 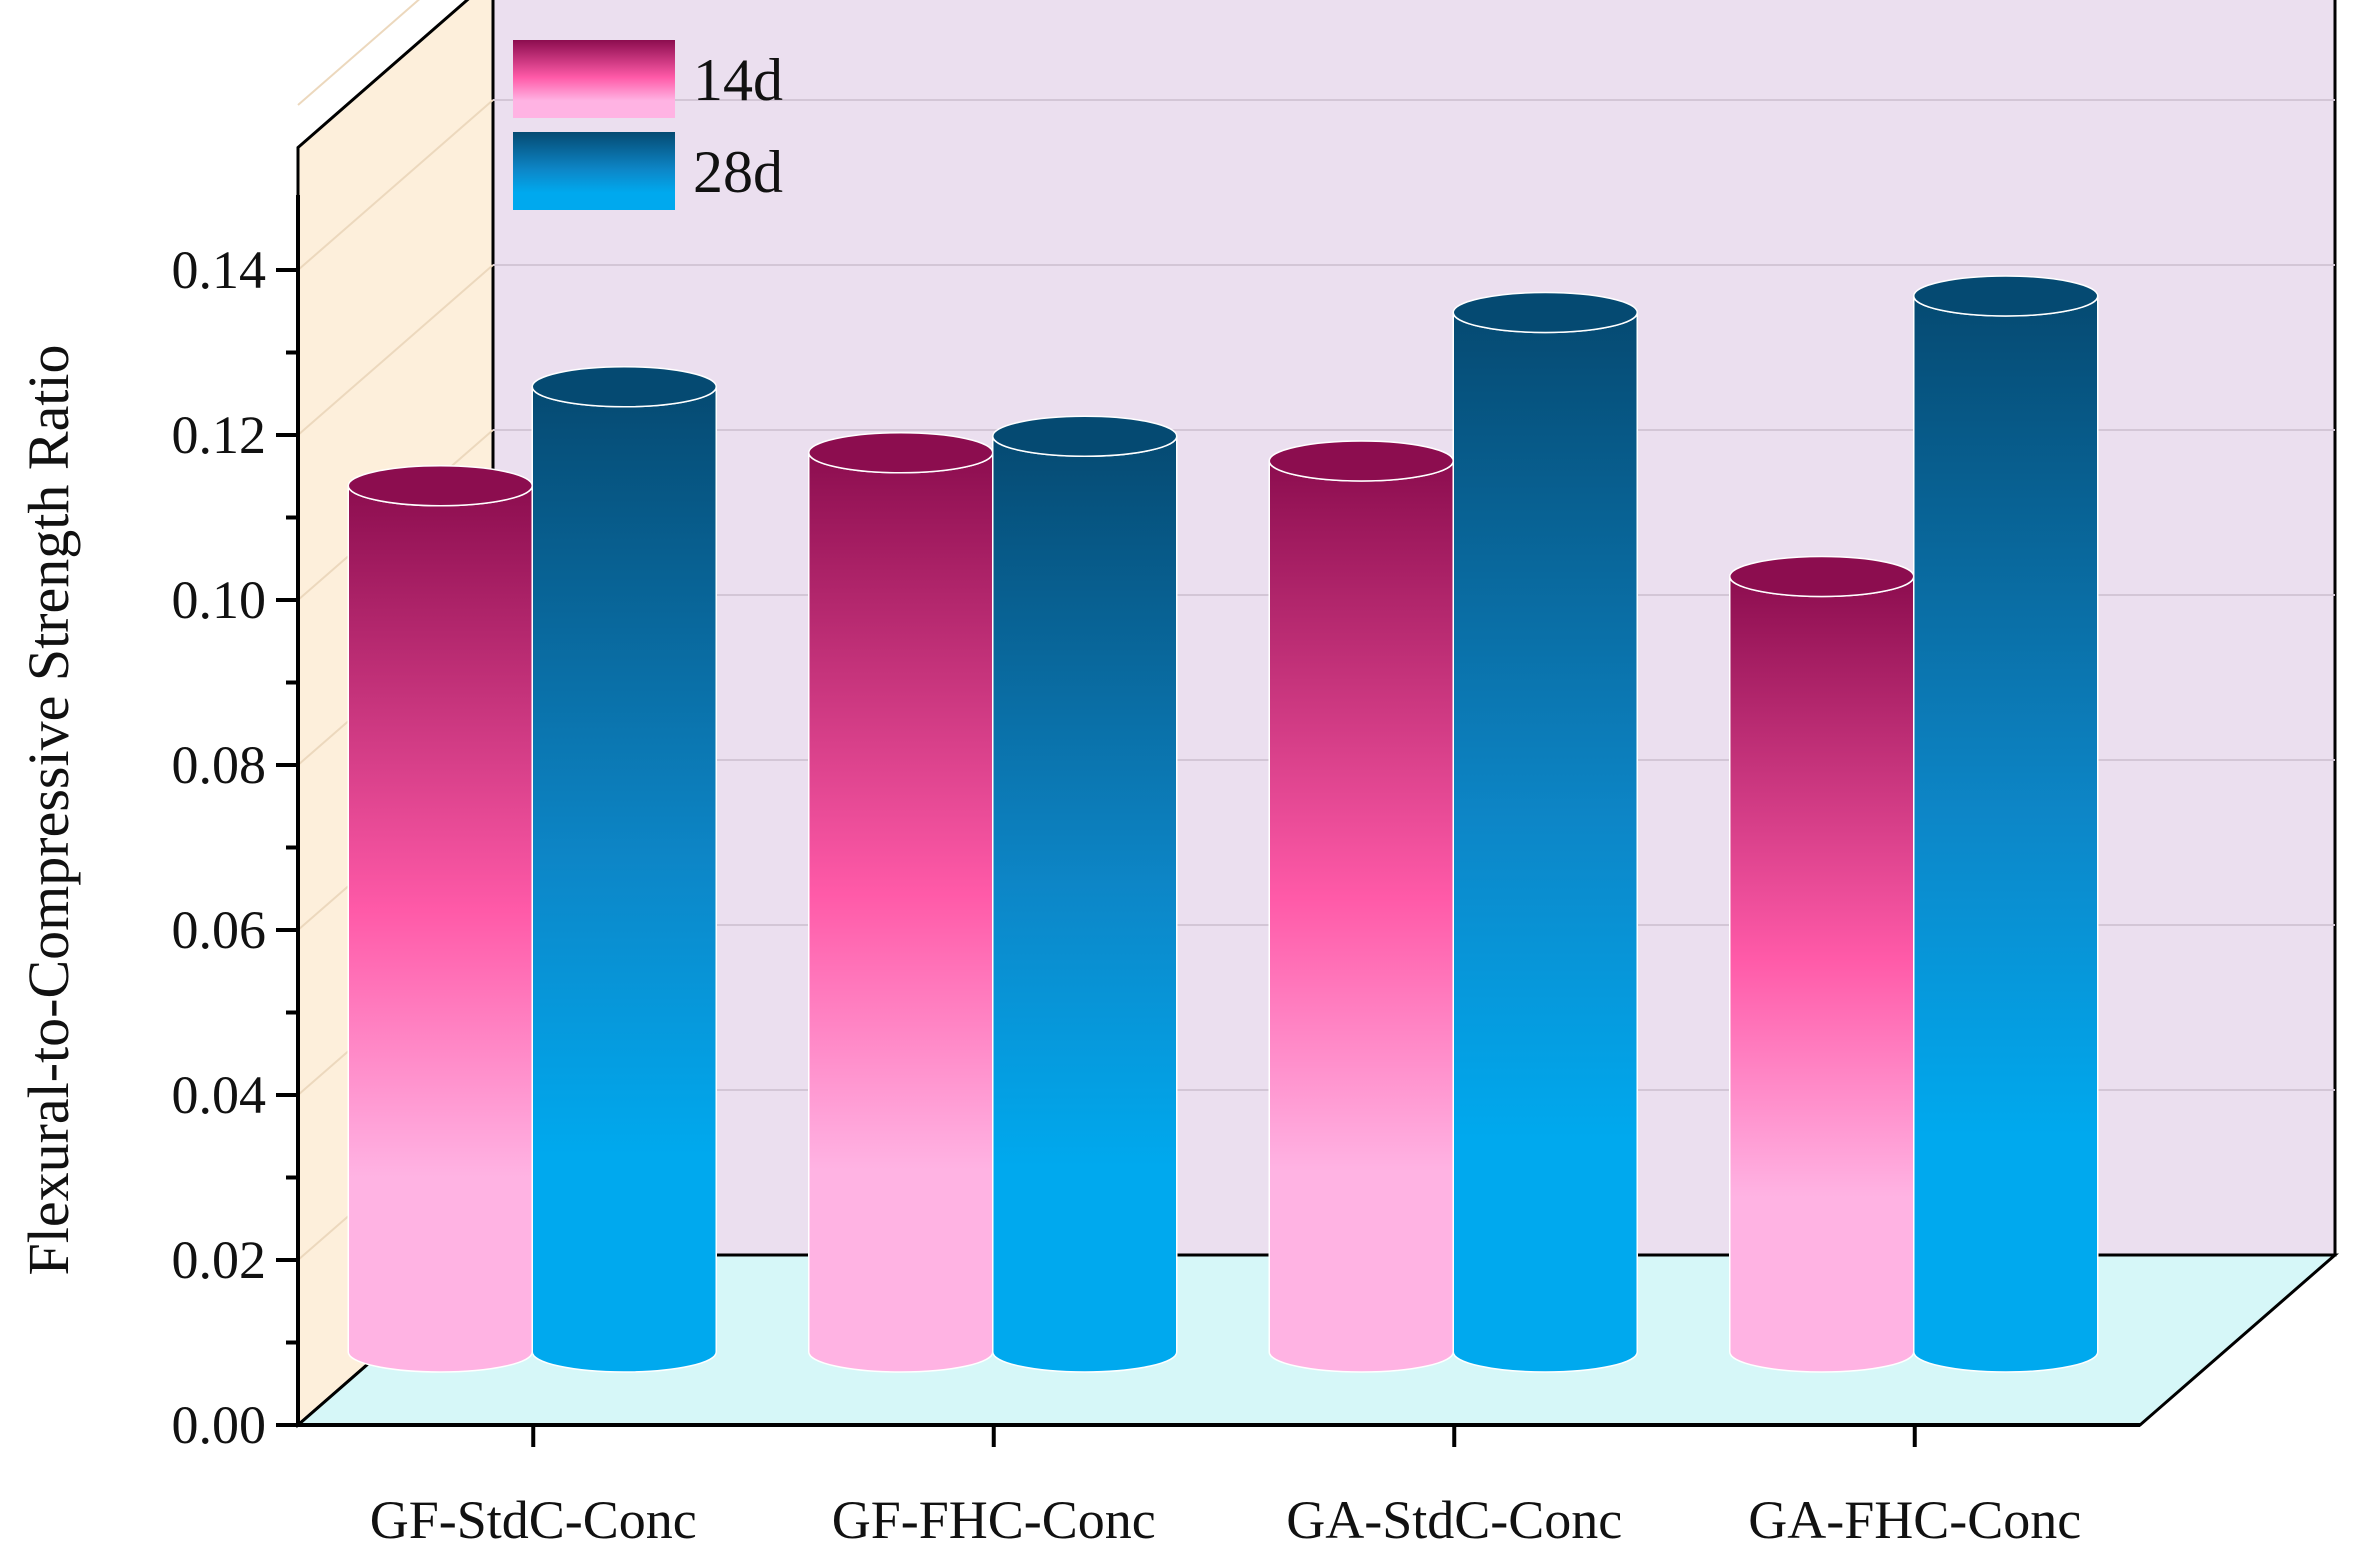 I want to click on y-tick-label: 0.02, so click(x=219, y=1260).